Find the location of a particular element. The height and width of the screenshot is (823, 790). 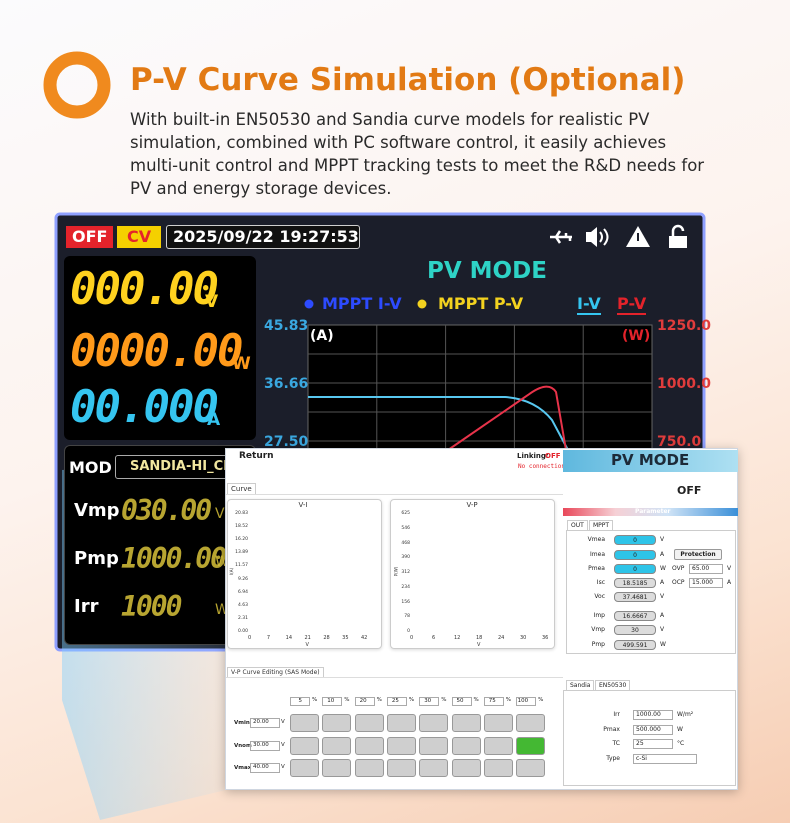

left-unit: (A) is located at coordinates (322, 336).